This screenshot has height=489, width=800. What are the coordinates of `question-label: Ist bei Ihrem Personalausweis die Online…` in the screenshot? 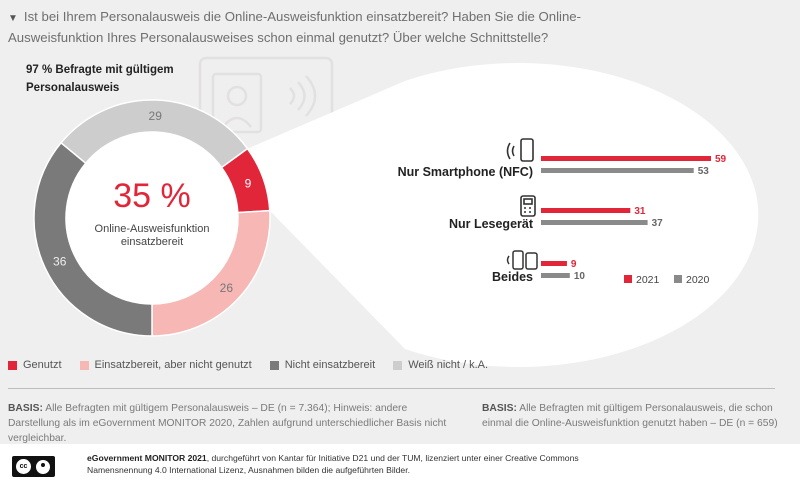 It's located at (295, 27).